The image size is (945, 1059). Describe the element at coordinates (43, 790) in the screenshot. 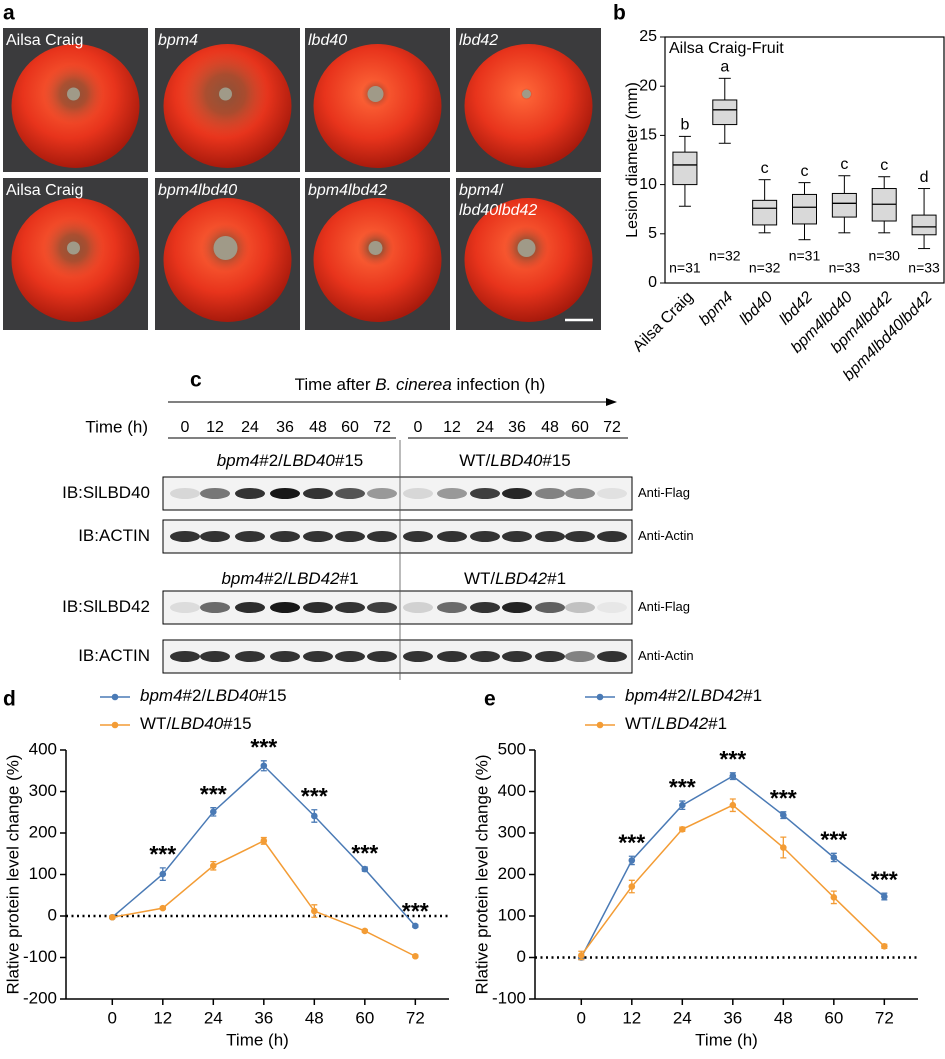

I see `y-tick-label: 300` at that location.